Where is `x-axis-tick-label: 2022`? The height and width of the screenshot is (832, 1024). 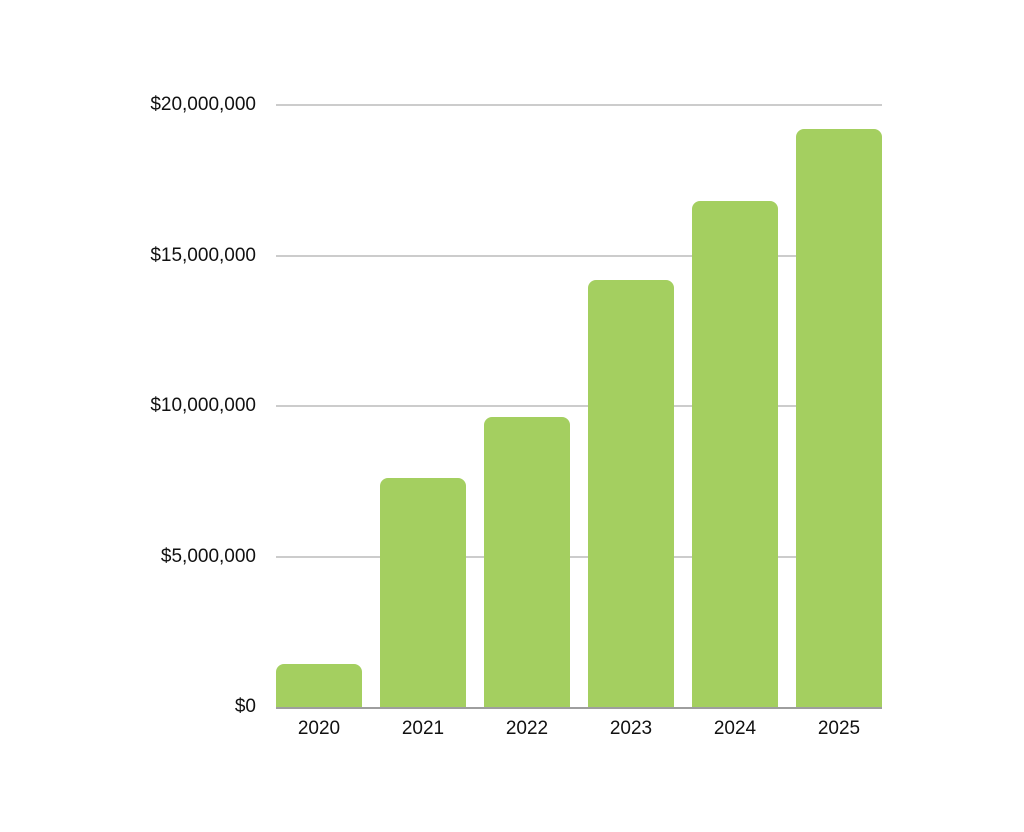 x-axis-tick-label: 2022 is located at coordinates (527, 728).